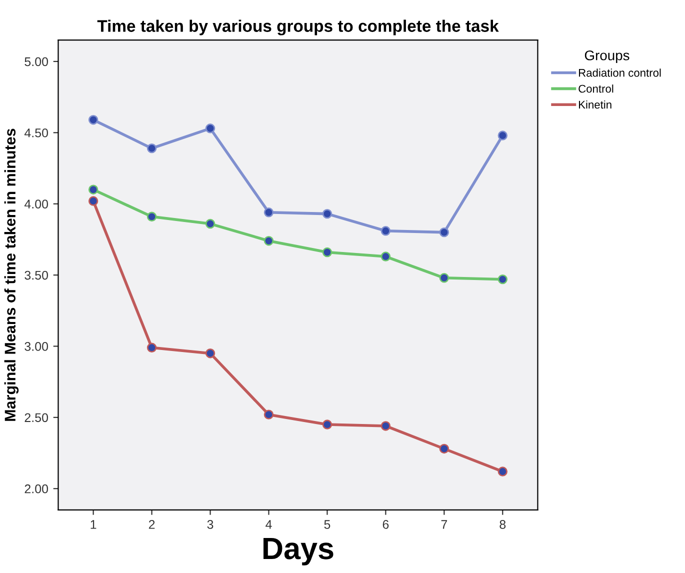 This screenshot has width=685, height=573. Describe the element at coordinates (151, 524) in the screenshot. I see `x-tick-label: 2` at that location.